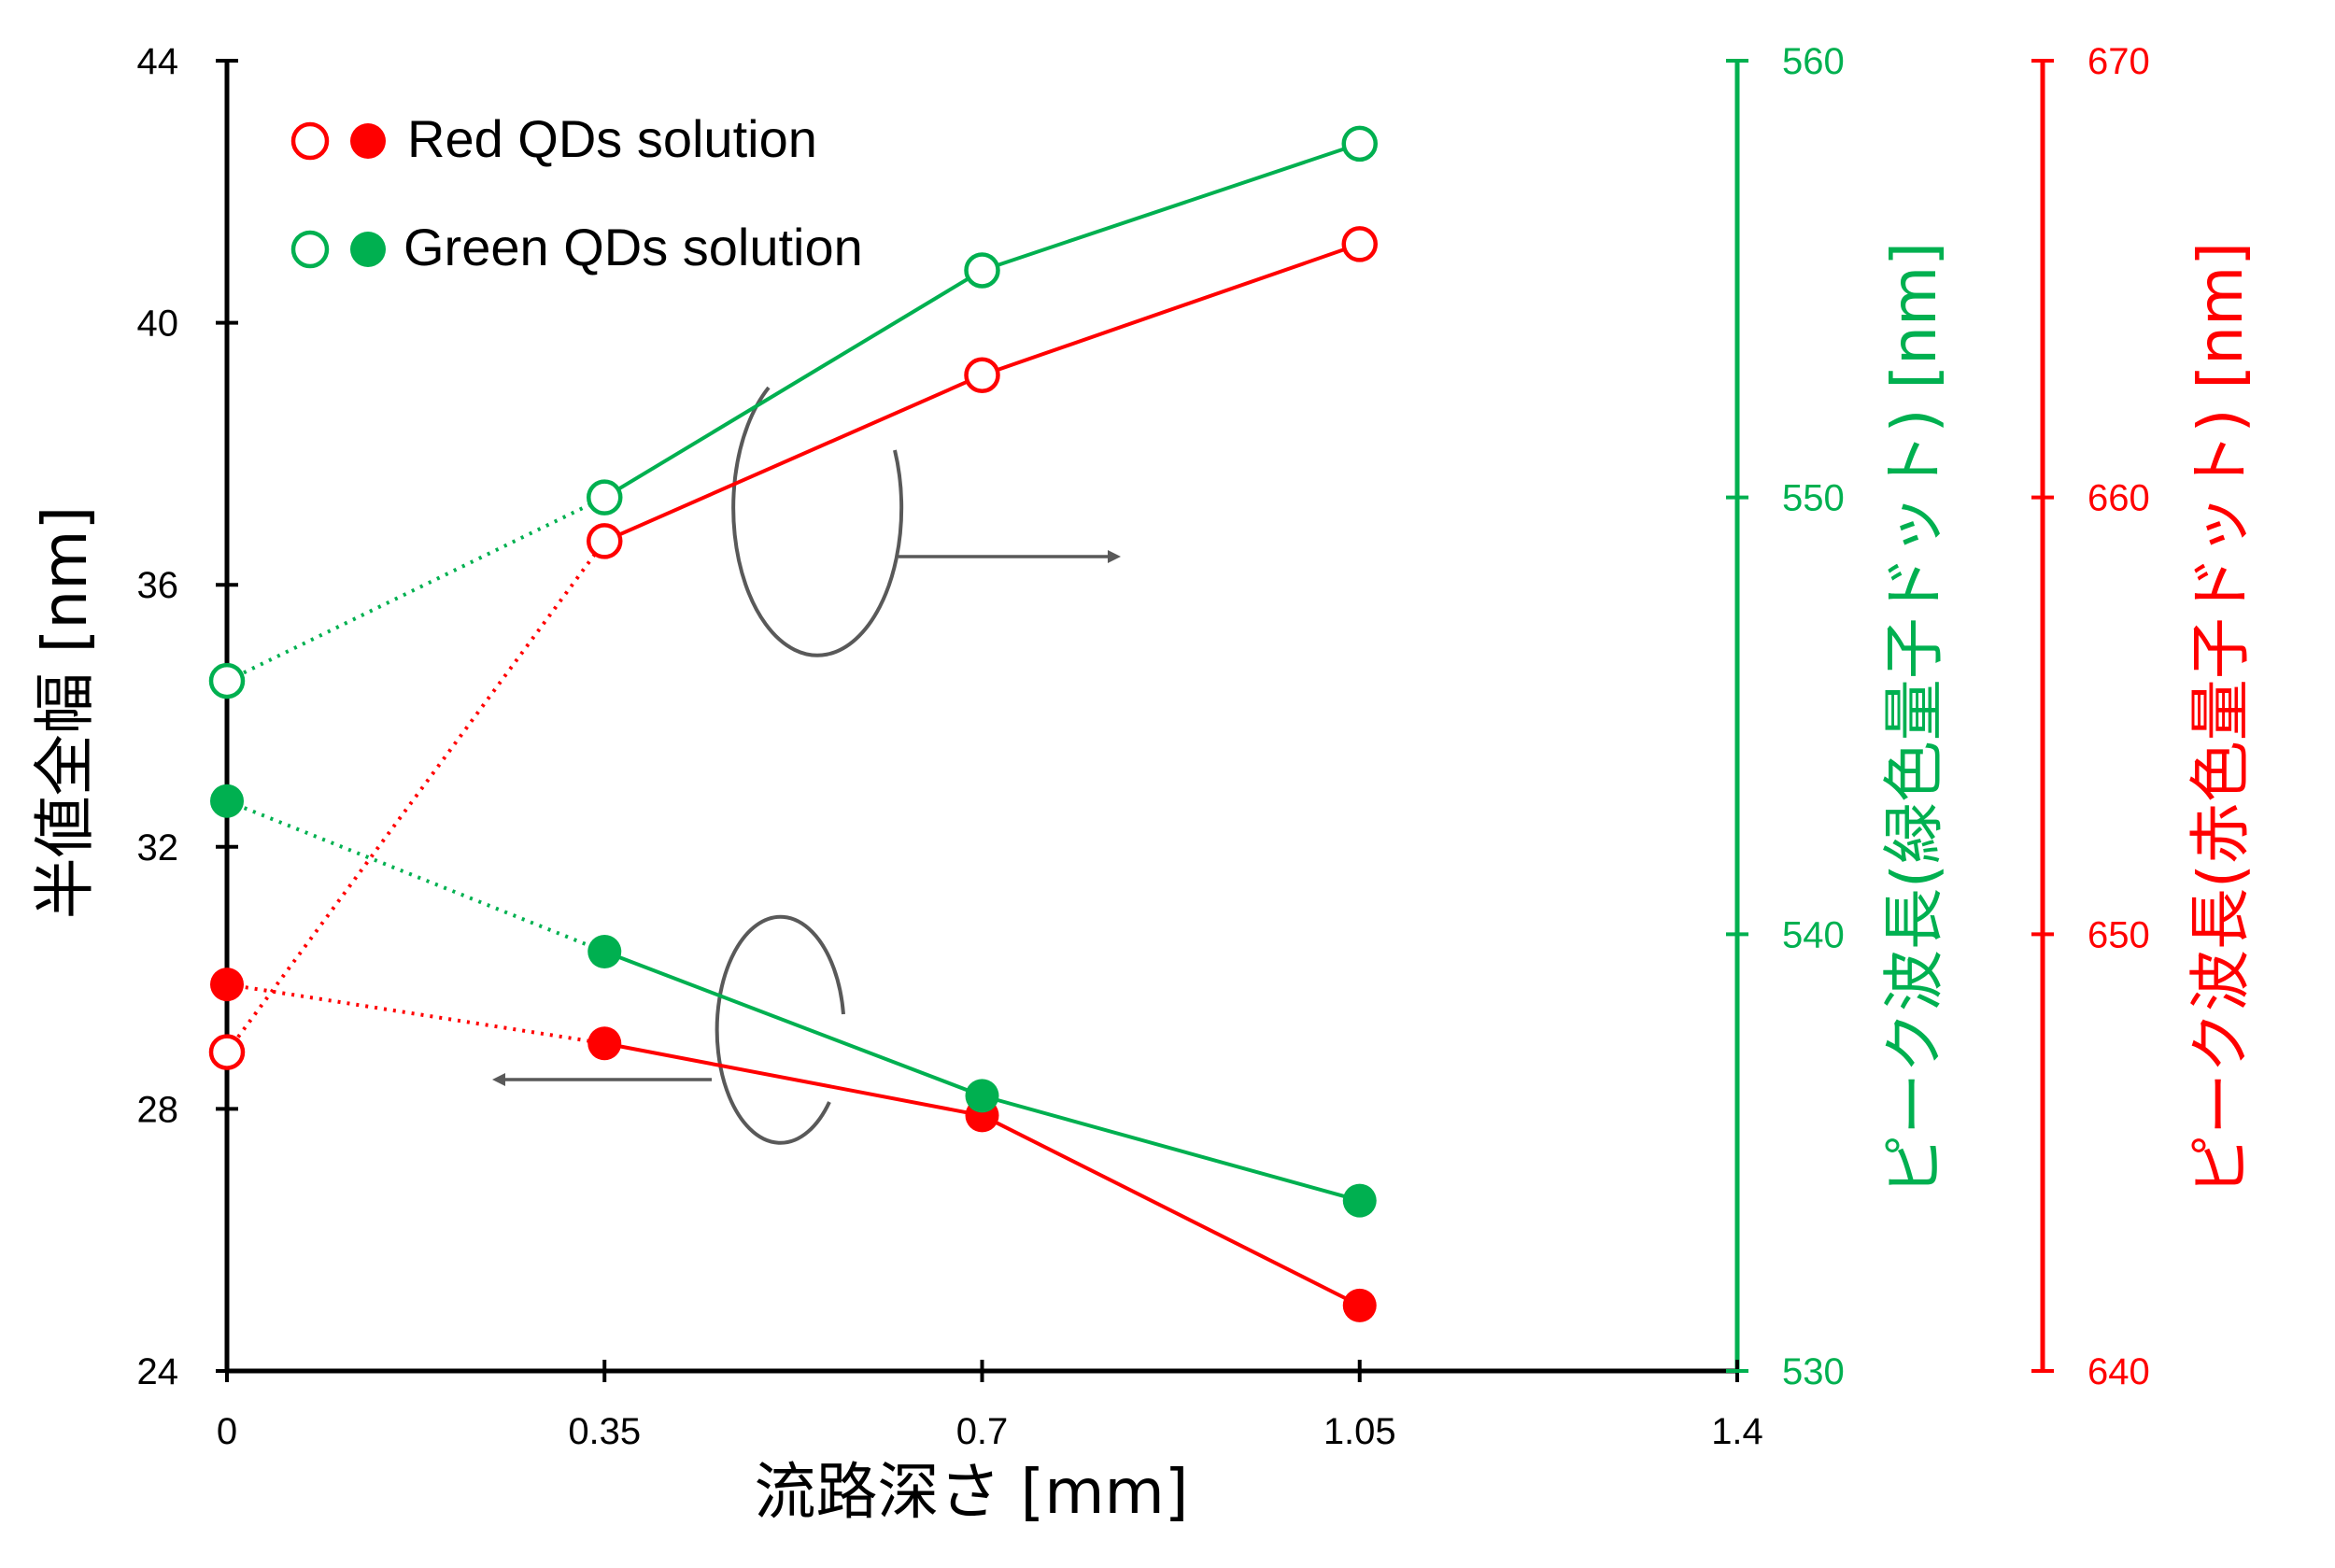 This screenshot has height=1568, width=2335. I want to click on x-tick-label: 0.35, so click(605, 1431).